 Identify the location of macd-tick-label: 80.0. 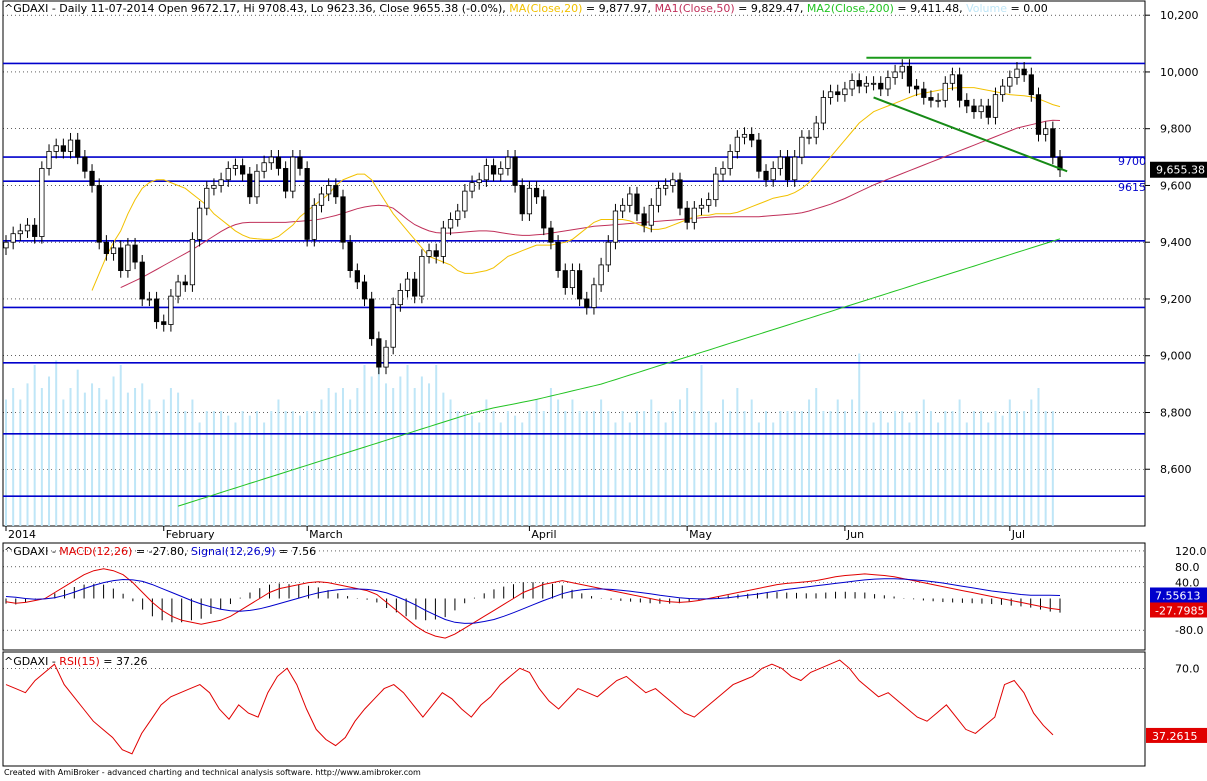
(1187, 567).